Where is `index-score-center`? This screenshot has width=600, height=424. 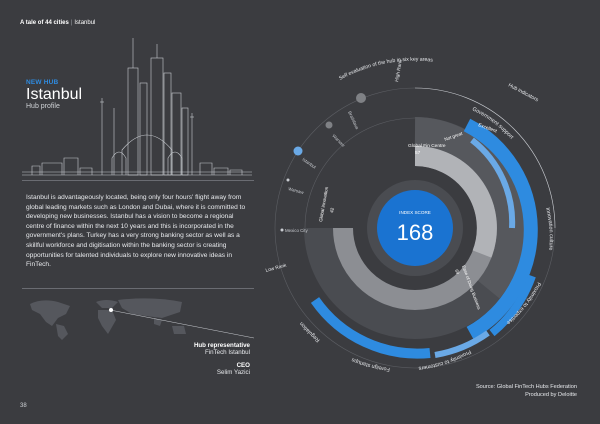 index-score-center is located at coordinates (415, 228).